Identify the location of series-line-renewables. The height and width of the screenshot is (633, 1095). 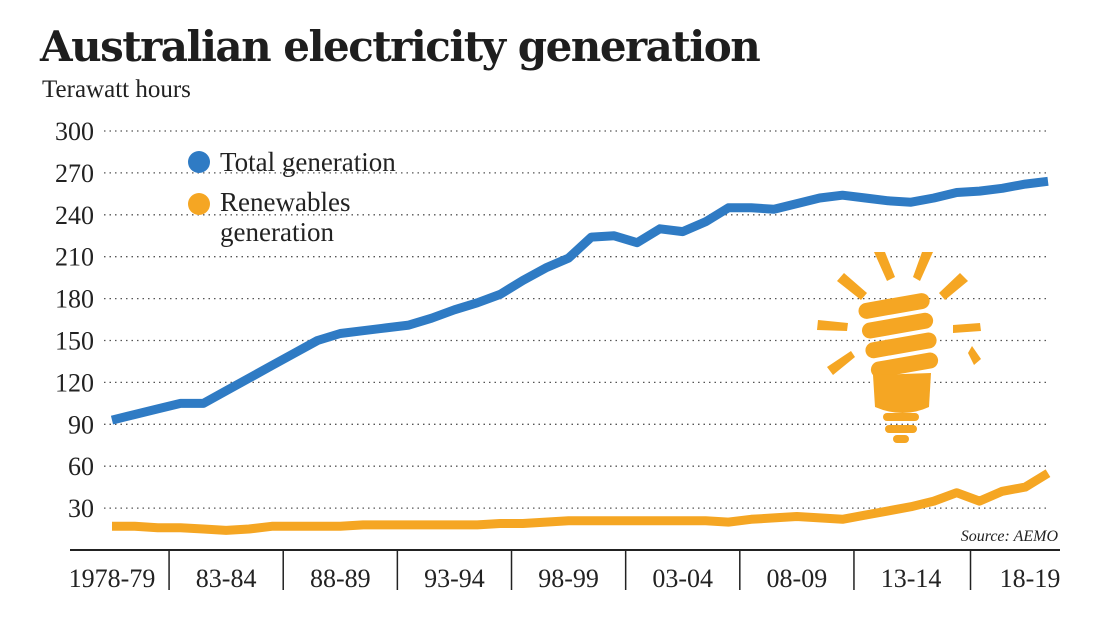
(581, 502).